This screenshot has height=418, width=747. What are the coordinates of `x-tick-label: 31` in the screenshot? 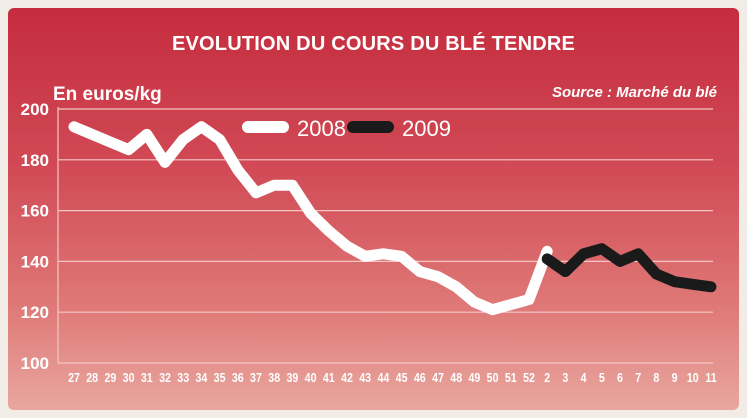 It's located at (147, 377).